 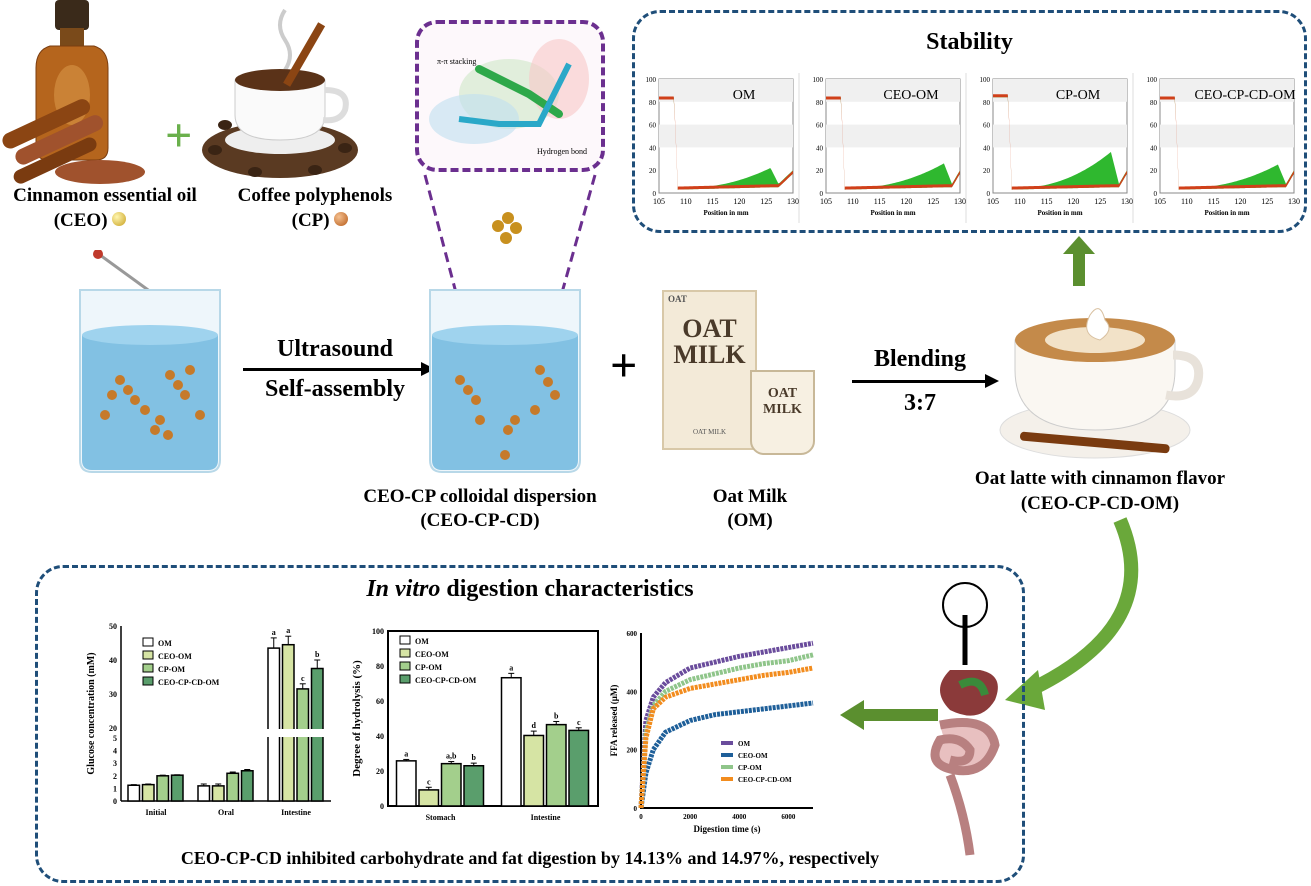 What do you see at coordinates (969, 42) in the screenshot?
I see `stability-title: Stability` at bounding box center [969, 42].